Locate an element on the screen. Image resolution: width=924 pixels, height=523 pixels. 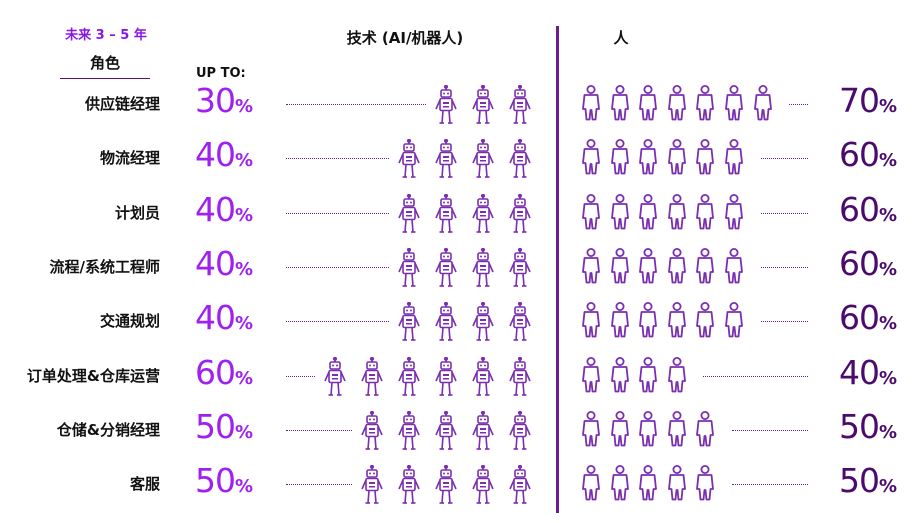
table-row: 仓储&分销经理 50% 50% is located at coordinates (462, 435).